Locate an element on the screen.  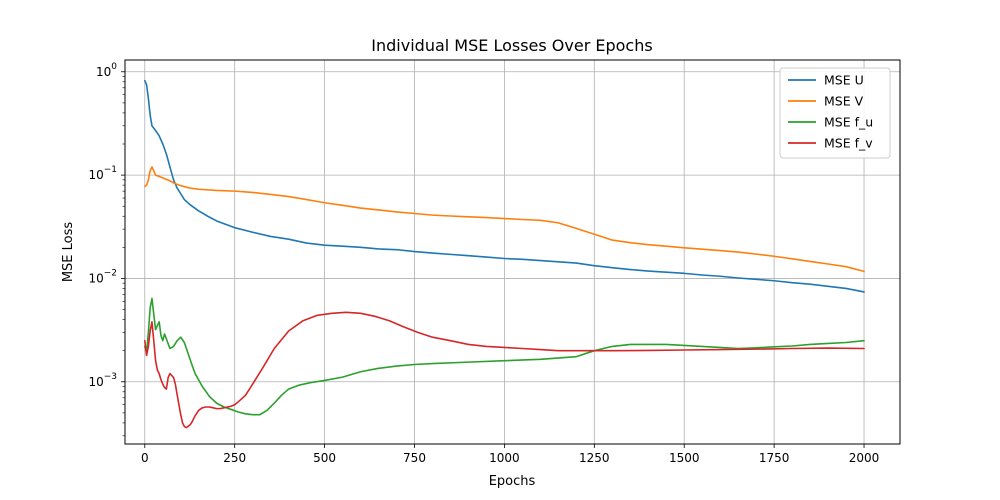
x-axis-label: Epochs is located at coordinates (512, 481).